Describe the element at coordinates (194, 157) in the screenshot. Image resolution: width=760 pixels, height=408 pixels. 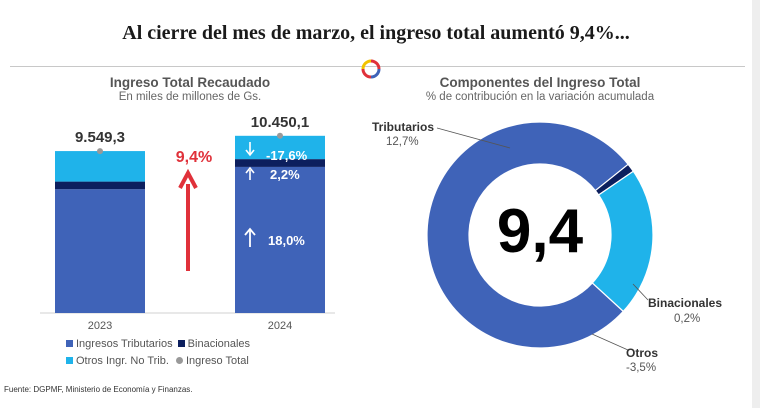
I see `total-change-label: 9,4%` at that location.